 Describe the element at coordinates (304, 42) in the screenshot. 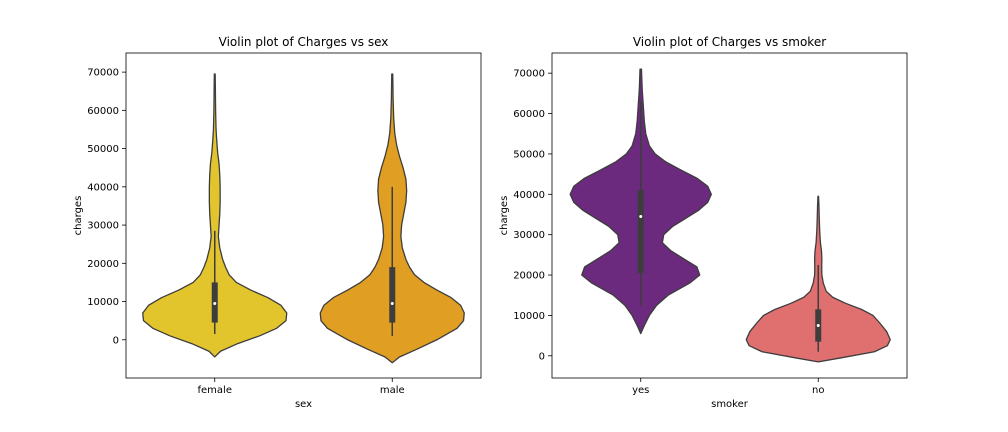

I see `chart-title: Violin plot of Charges vs sex` at that location.